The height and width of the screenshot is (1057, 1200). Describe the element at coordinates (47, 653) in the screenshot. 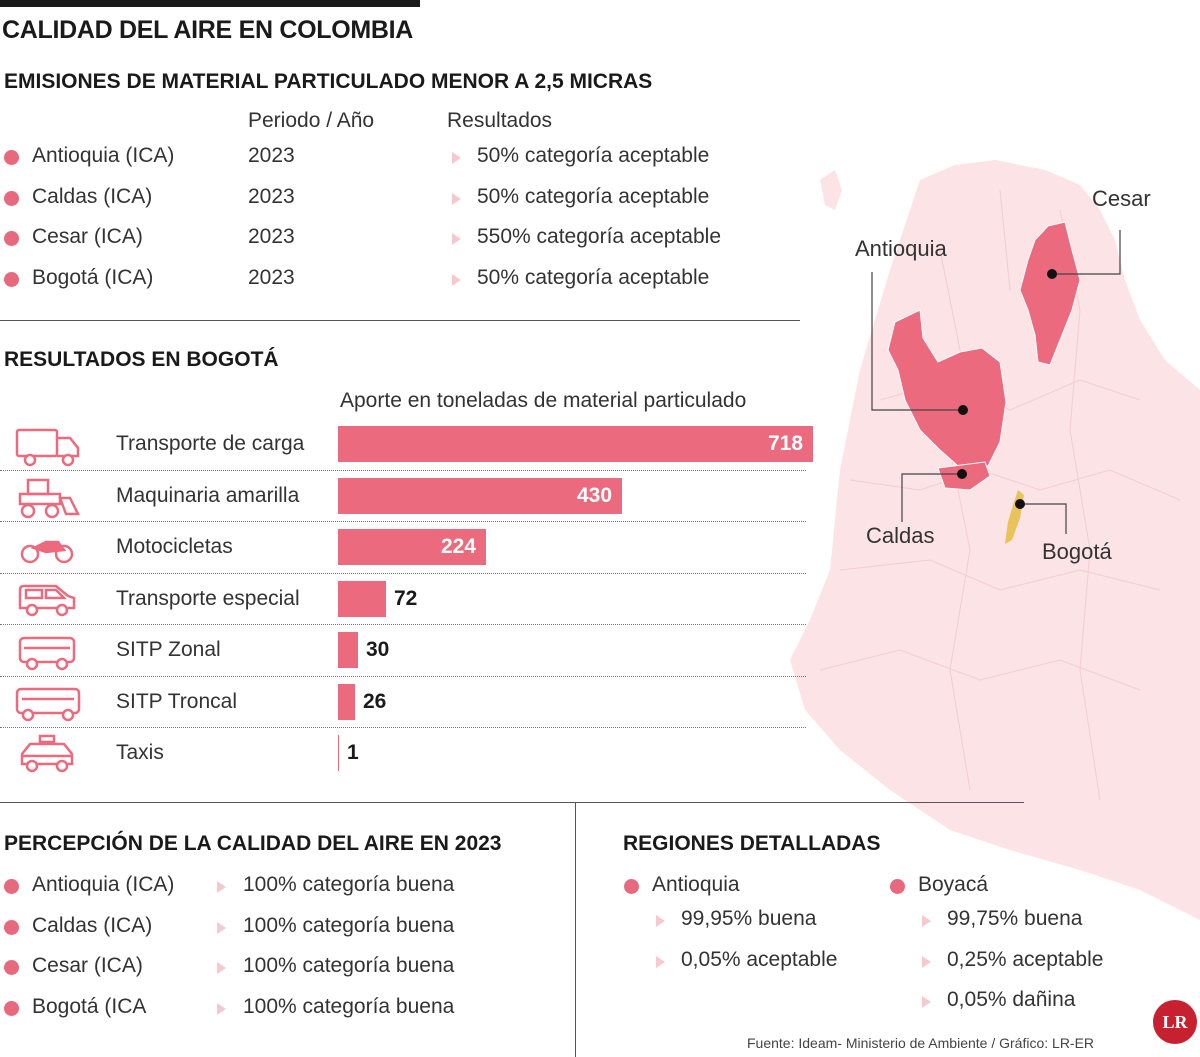

I see `bus-icon` at that location.